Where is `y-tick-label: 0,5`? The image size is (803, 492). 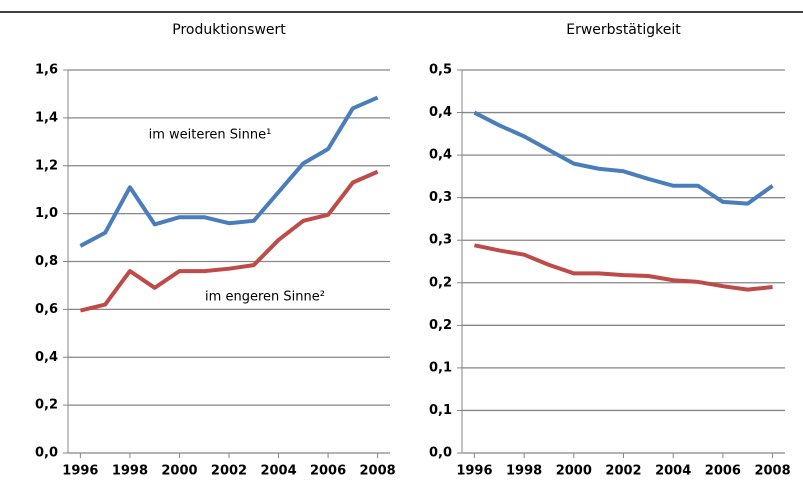
y-tick-label: 0,5 is located at coordinates (440, 70).